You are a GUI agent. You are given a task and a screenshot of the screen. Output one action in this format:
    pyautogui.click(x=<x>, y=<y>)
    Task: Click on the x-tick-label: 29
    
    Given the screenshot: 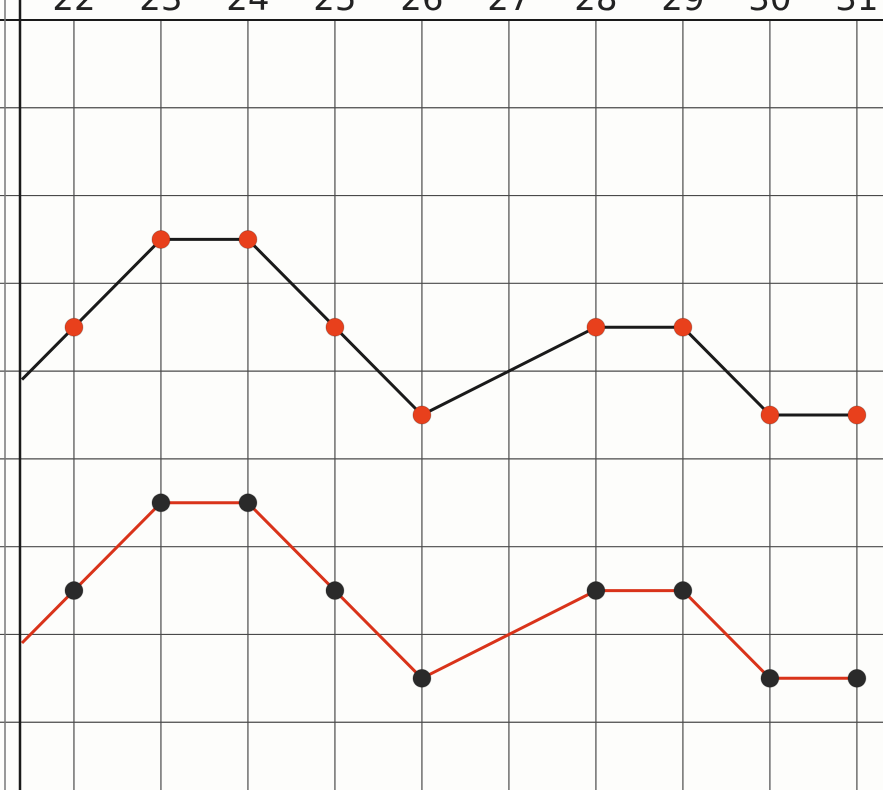 What is the action you would take?
    pyautogui.click(x=682, y=9)
    